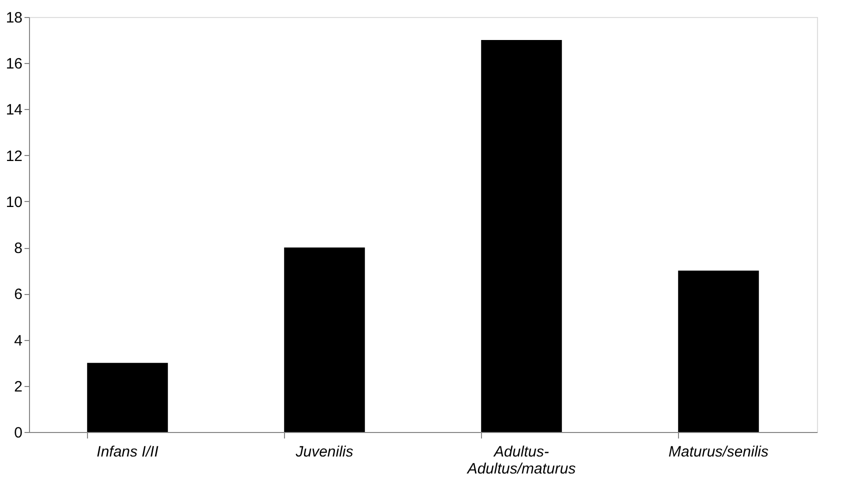 The width and height of the screenshot is (852, 503). Describe the element at coordinates (127, 452) in the screenshot. I see `x-tick-label: Infans I/II` at that location.